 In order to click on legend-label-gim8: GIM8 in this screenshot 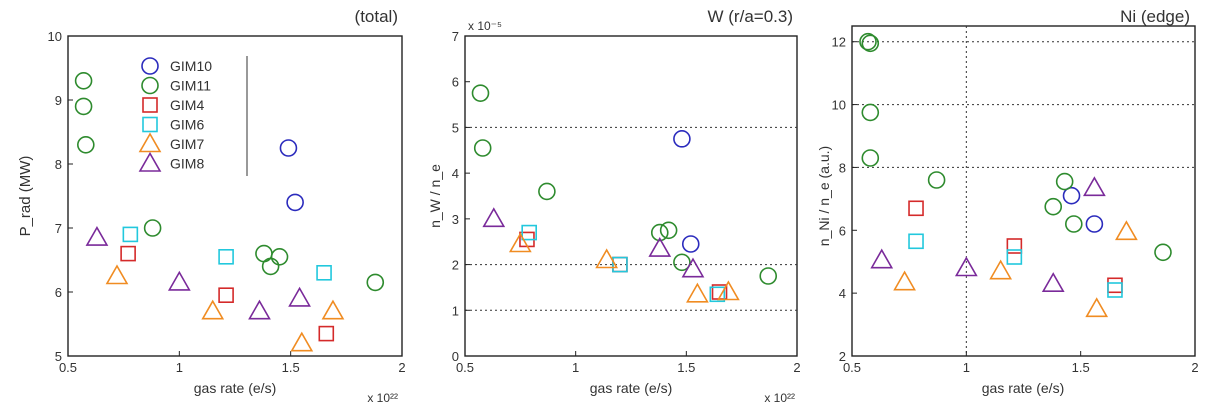, I will do `click(187, 164)`.